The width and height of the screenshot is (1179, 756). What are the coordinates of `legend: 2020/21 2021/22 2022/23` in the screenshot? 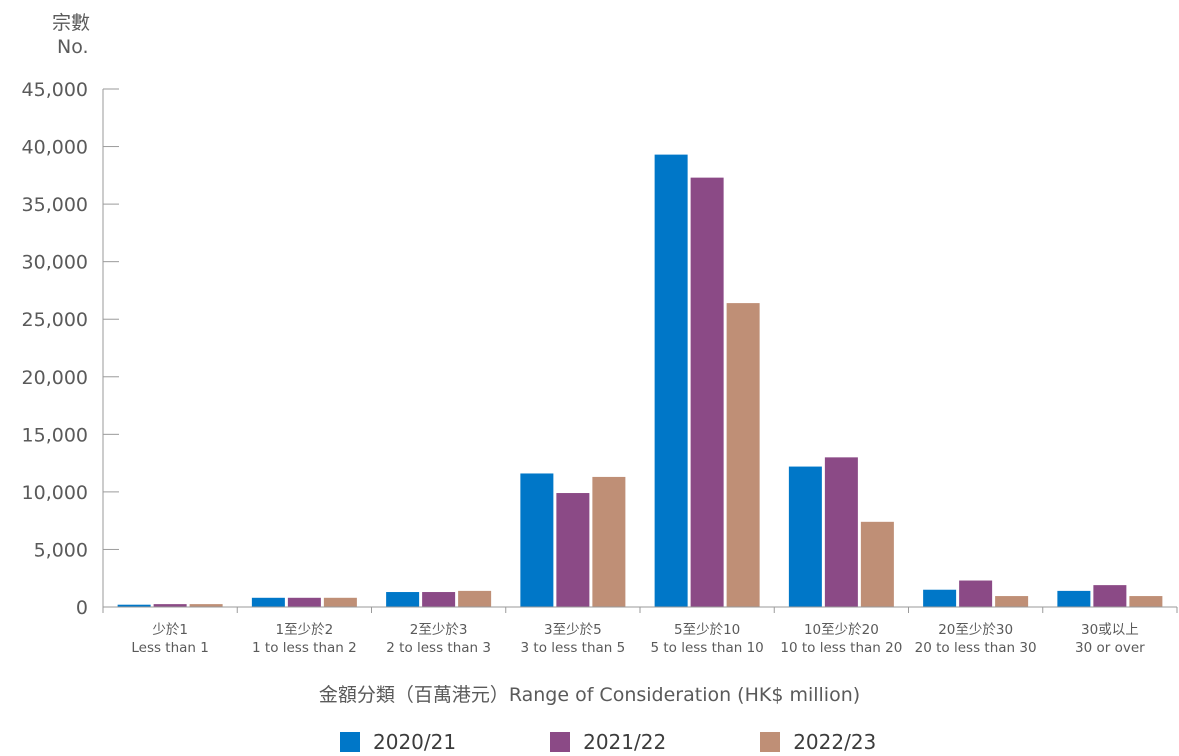 It's located at (608, 742).